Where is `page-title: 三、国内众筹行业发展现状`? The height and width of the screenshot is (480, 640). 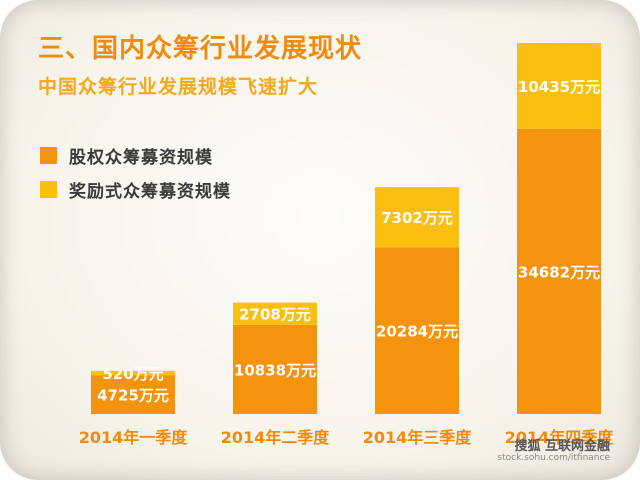
page-title: 三、国内众筹行业发展现状 is located at coordinates (200, 49).